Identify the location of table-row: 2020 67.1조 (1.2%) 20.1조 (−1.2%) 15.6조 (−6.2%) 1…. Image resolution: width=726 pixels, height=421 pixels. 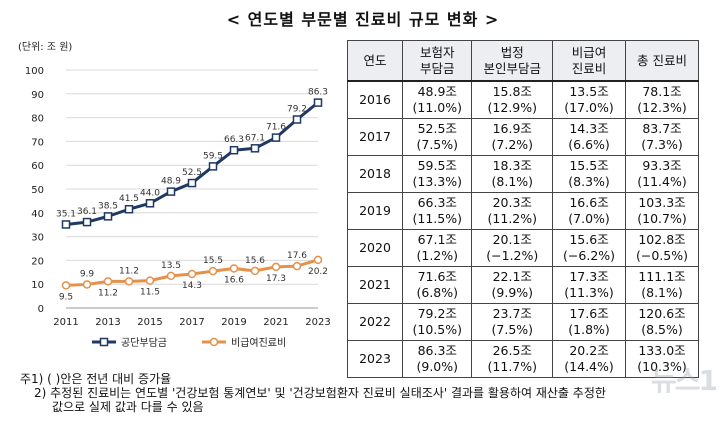
(523, 248).